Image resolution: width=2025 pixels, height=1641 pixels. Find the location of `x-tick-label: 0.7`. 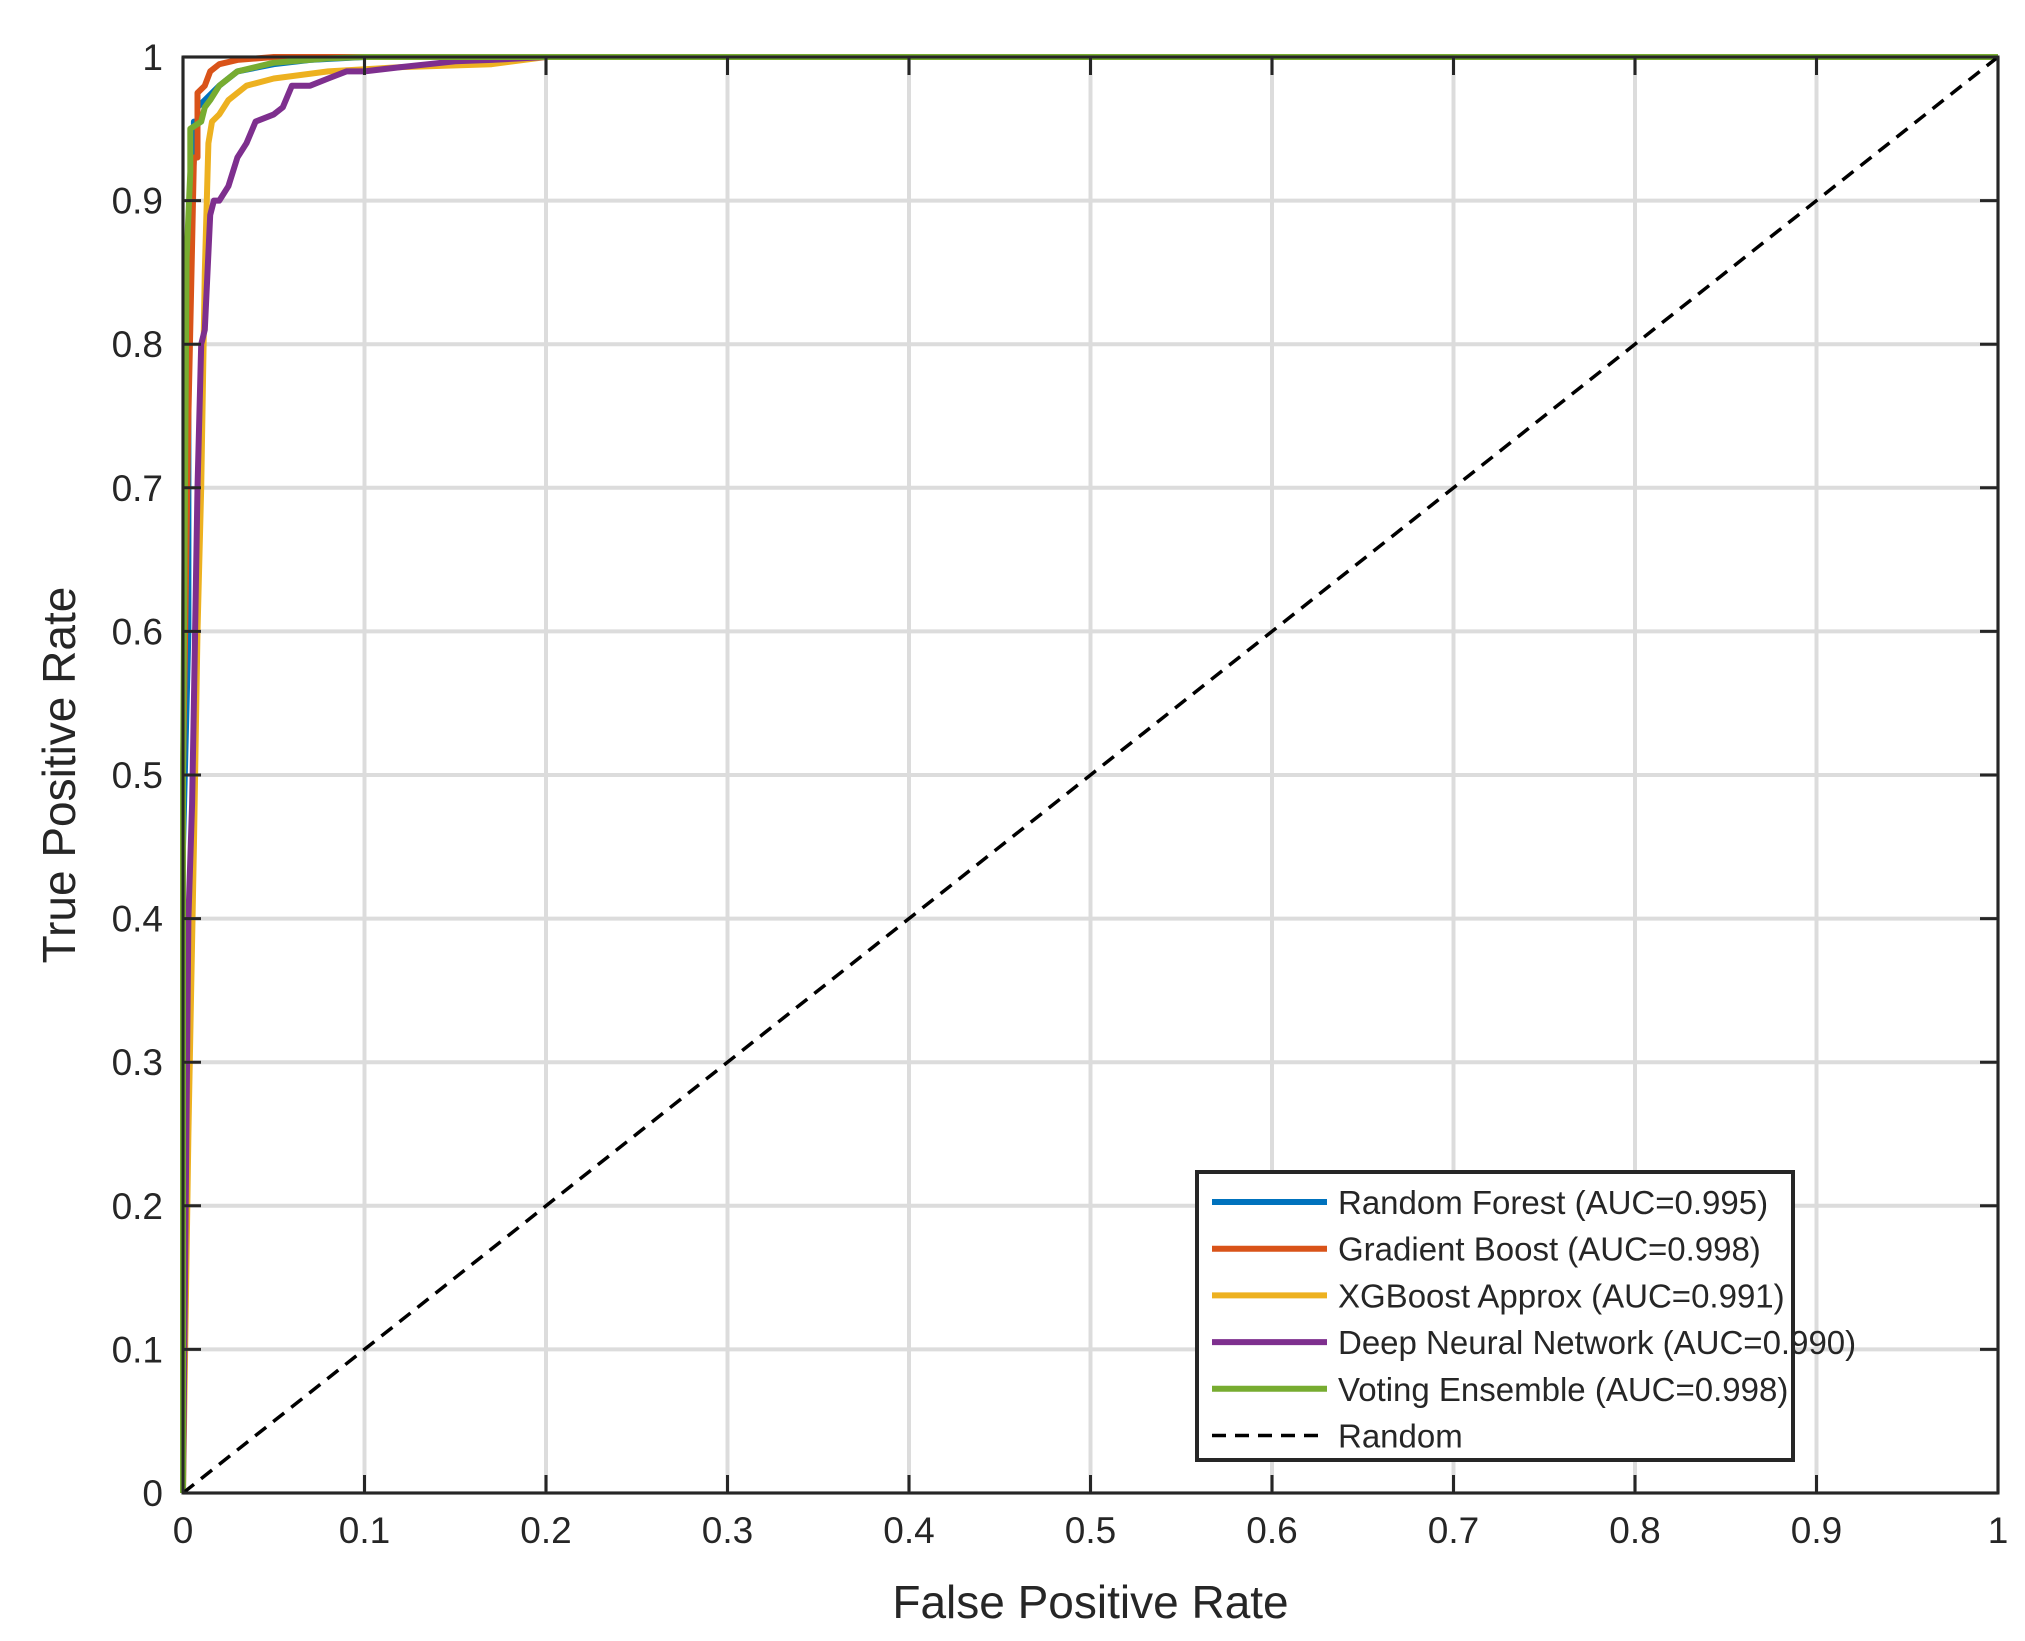

x-tick-label: 0.7 is located at coordinates (1453, 1530).